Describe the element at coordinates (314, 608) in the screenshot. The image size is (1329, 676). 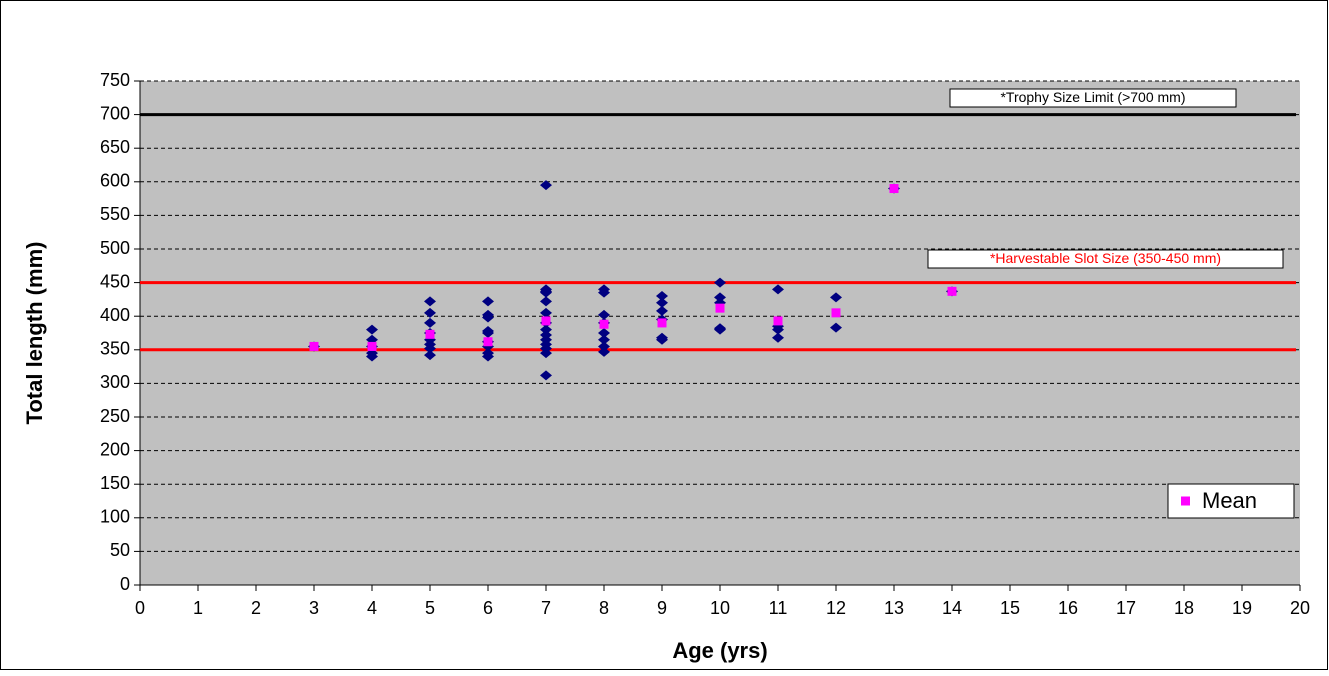
I see `x-tick-label: 3` at that location.